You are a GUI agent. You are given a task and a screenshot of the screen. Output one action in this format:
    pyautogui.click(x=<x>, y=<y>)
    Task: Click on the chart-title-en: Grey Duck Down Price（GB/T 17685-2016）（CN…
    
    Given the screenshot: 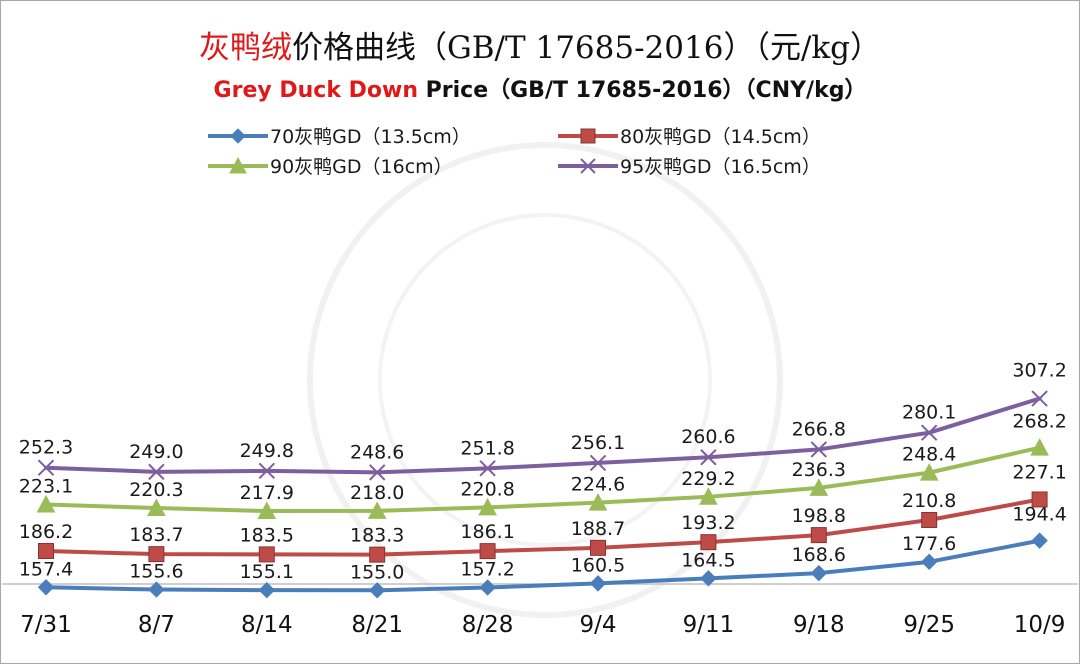 What is the action you would take?
    pyautogui.click(x=540, y=88)
    